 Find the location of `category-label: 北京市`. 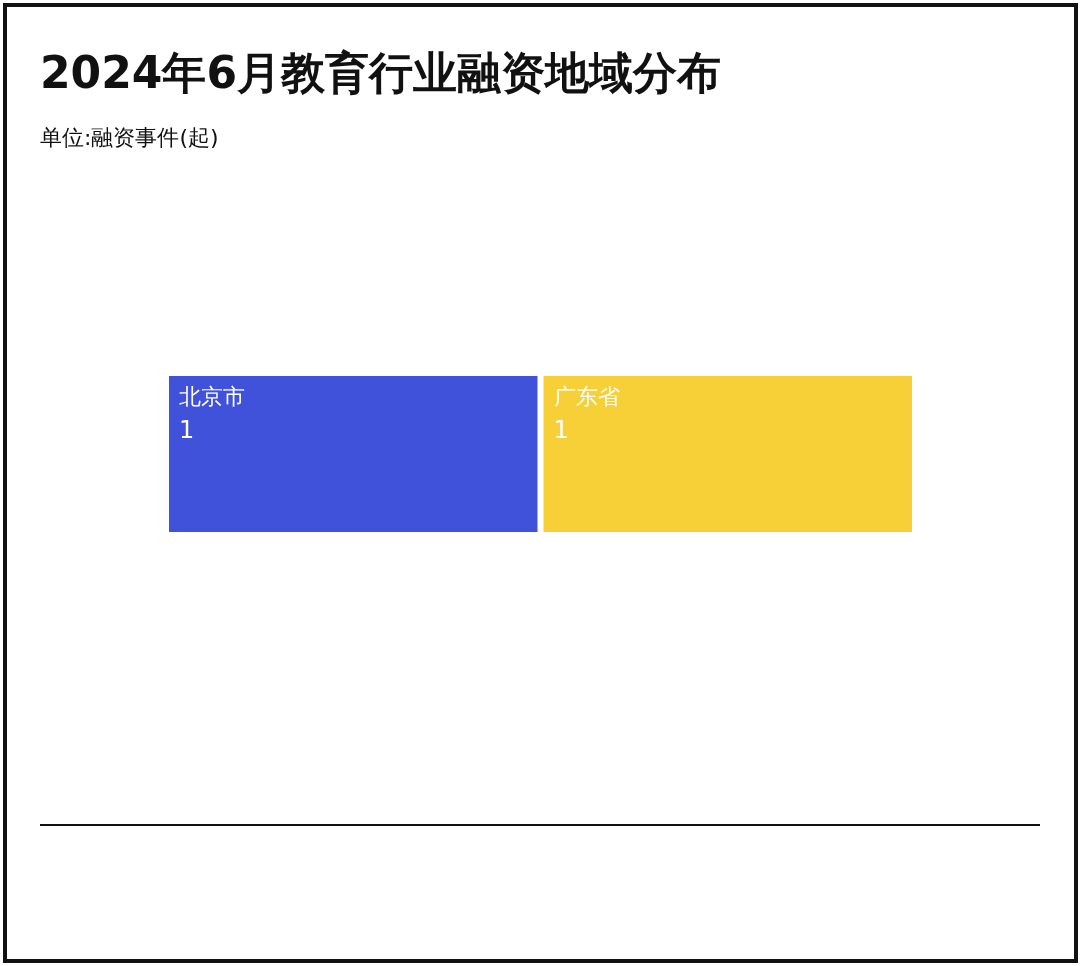

category-label: 北京市 is located at coordinates (212, 396).